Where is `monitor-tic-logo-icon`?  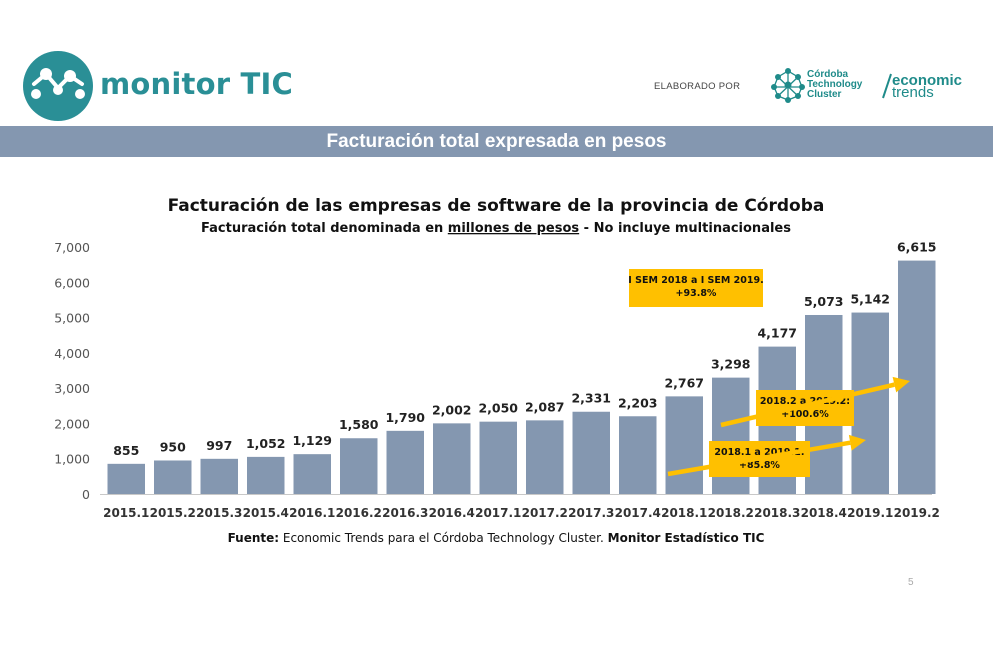 monitor-tic-logo-icon is located at coordinates (58, 86).